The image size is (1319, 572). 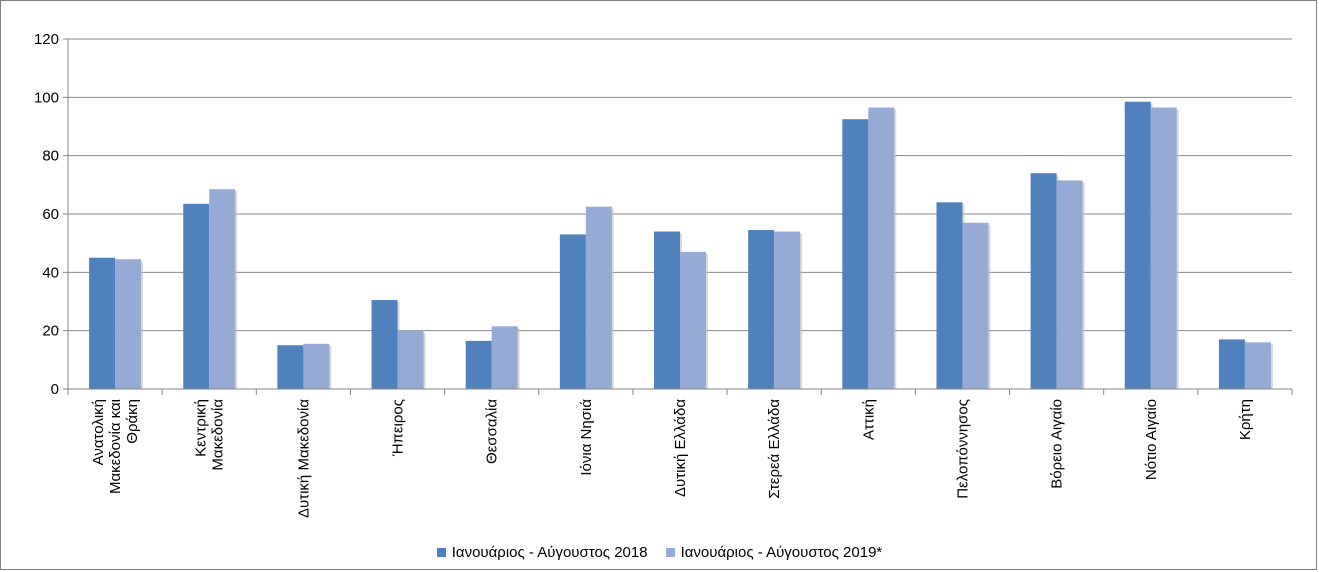 What do you see at coordinates (50, 272) in the screenshot?
I see `y-tick-label-40: 40` at bounding box center [50, 272].